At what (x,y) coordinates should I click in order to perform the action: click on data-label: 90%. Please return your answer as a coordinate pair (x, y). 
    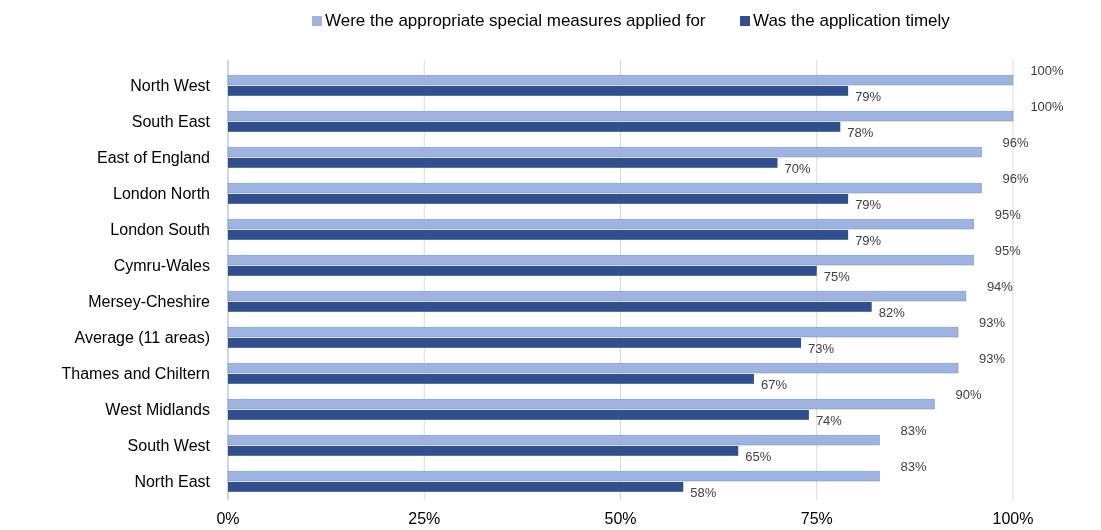
    Looking at the image, I should click on (968, 395).